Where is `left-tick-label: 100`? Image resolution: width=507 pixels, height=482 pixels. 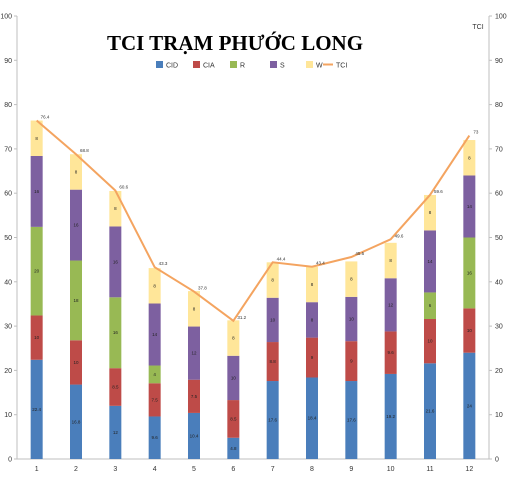 left-tick-label: 100 is located at coordinates (6, 17).